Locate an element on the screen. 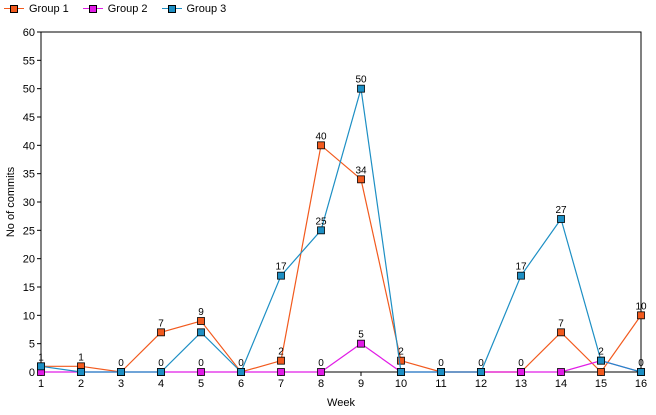 The image size is (656, 415). legend-item-group-2: Group 2 is located at coordinates (115, 9).